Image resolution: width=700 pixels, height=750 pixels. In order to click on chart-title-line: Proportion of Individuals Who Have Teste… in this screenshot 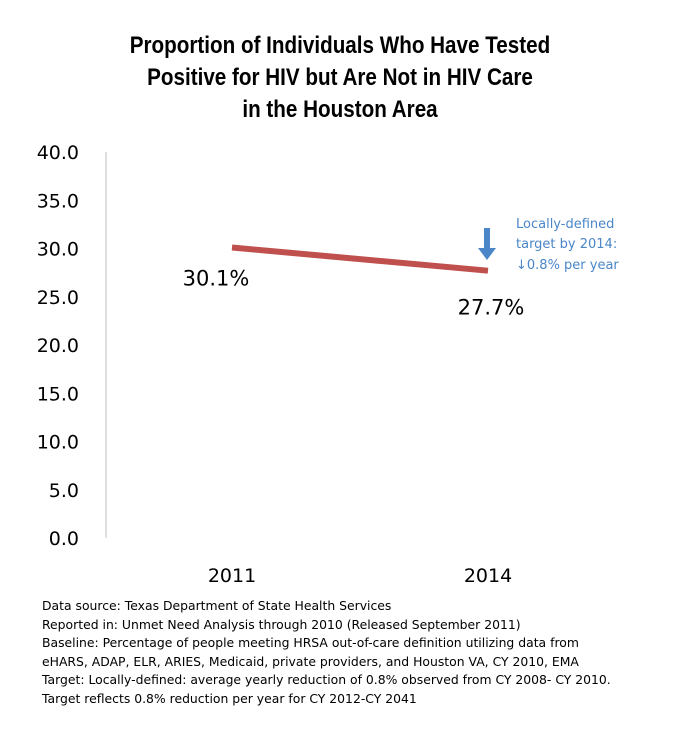, I will do `click(340, 45)`.